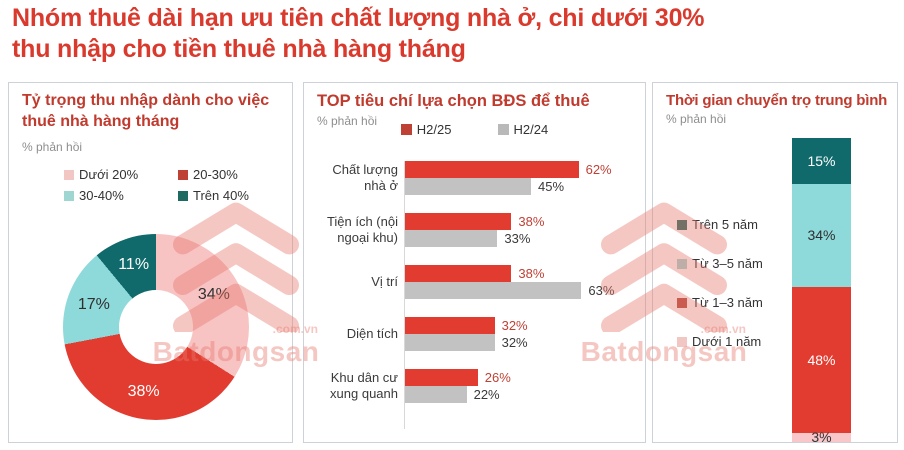 The image size is (904, 450). What do you see at coordinates (523, 394) in the screenshot?
I see `bar-line: 22%` at bounding box center [523, 394].